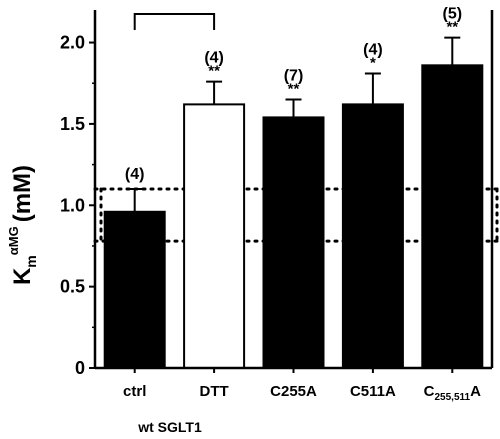 This screenshot has height=439, width=500. Describe the element at coordinates (22, 276) in the screenshot. I see `y-axis-title-main: K` at that location.